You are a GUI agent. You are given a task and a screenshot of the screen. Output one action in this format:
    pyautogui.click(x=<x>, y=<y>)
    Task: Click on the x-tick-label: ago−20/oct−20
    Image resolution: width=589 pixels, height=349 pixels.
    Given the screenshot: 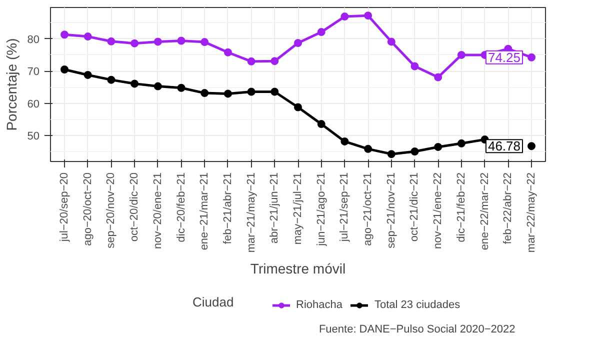 What is the action you would take?
    pyautogui.click(x=88, y=209)
    